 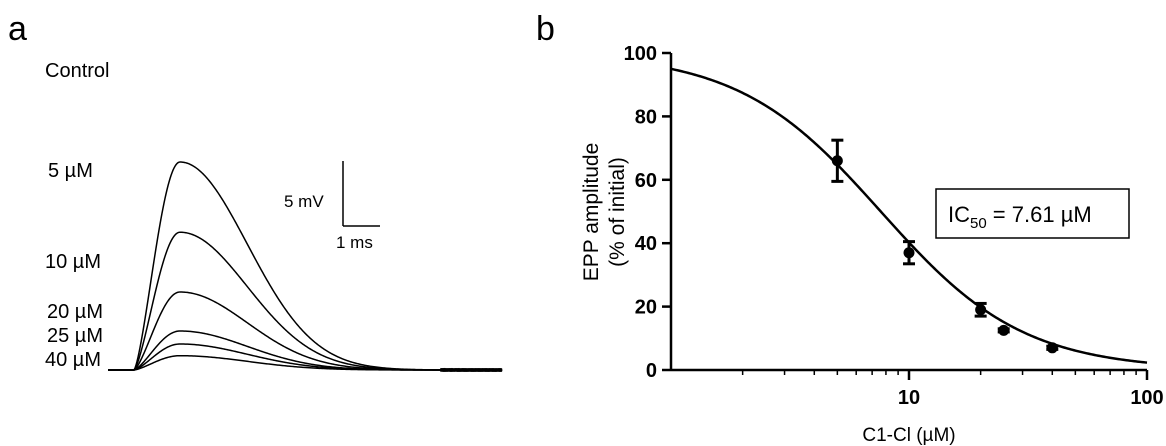 What do you see at coordinates (617, 212) in the screenshot?
I see `y-axis-label-line2: (% of initial)` at bounding box center [617, 212].